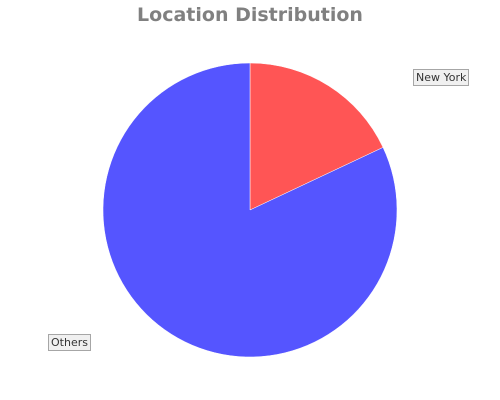 Image resolution: width=500 pixels, height=400 pixels. What do you see at coordinates (128, 340) in the screenshot?
I see `leader-line-others` at bounding box center [128, 340].